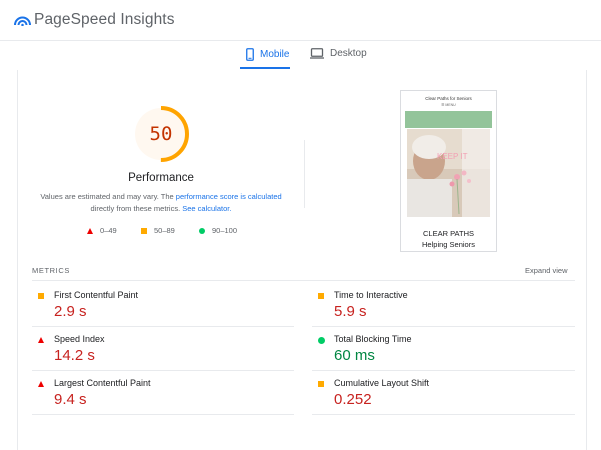  Describe the element at coordinates (136, 208) in the screenshot. I see `desc-middle: directly from these metrics.` at that location.